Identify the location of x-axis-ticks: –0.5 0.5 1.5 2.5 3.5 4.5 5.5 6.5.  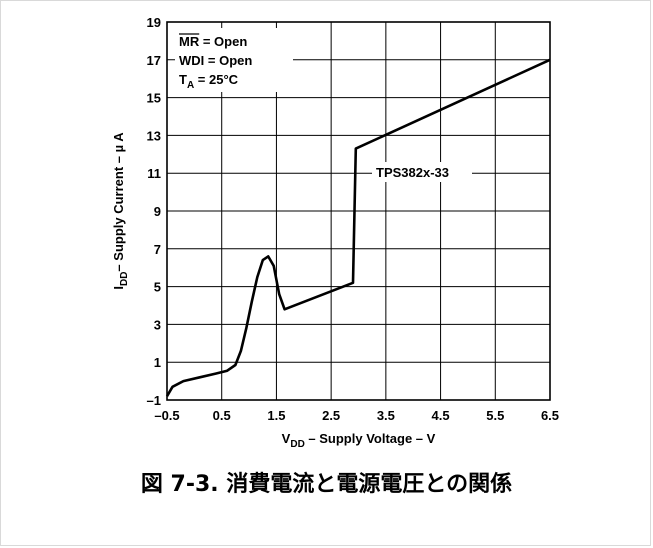
(356, 415).